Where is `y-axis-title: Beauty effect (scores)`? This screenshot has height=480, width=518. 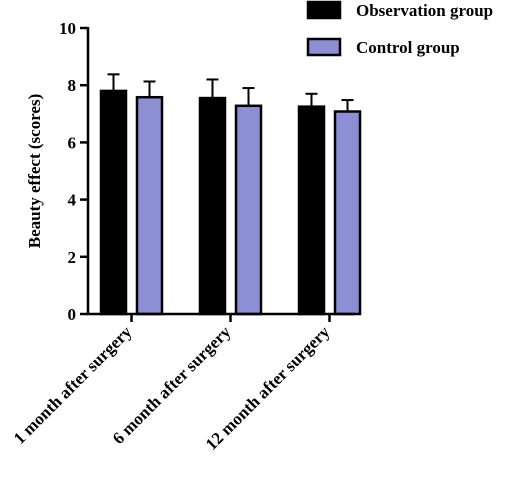
y-axis-title: Beauty effect (scores) is located at coordinates (34, 171).